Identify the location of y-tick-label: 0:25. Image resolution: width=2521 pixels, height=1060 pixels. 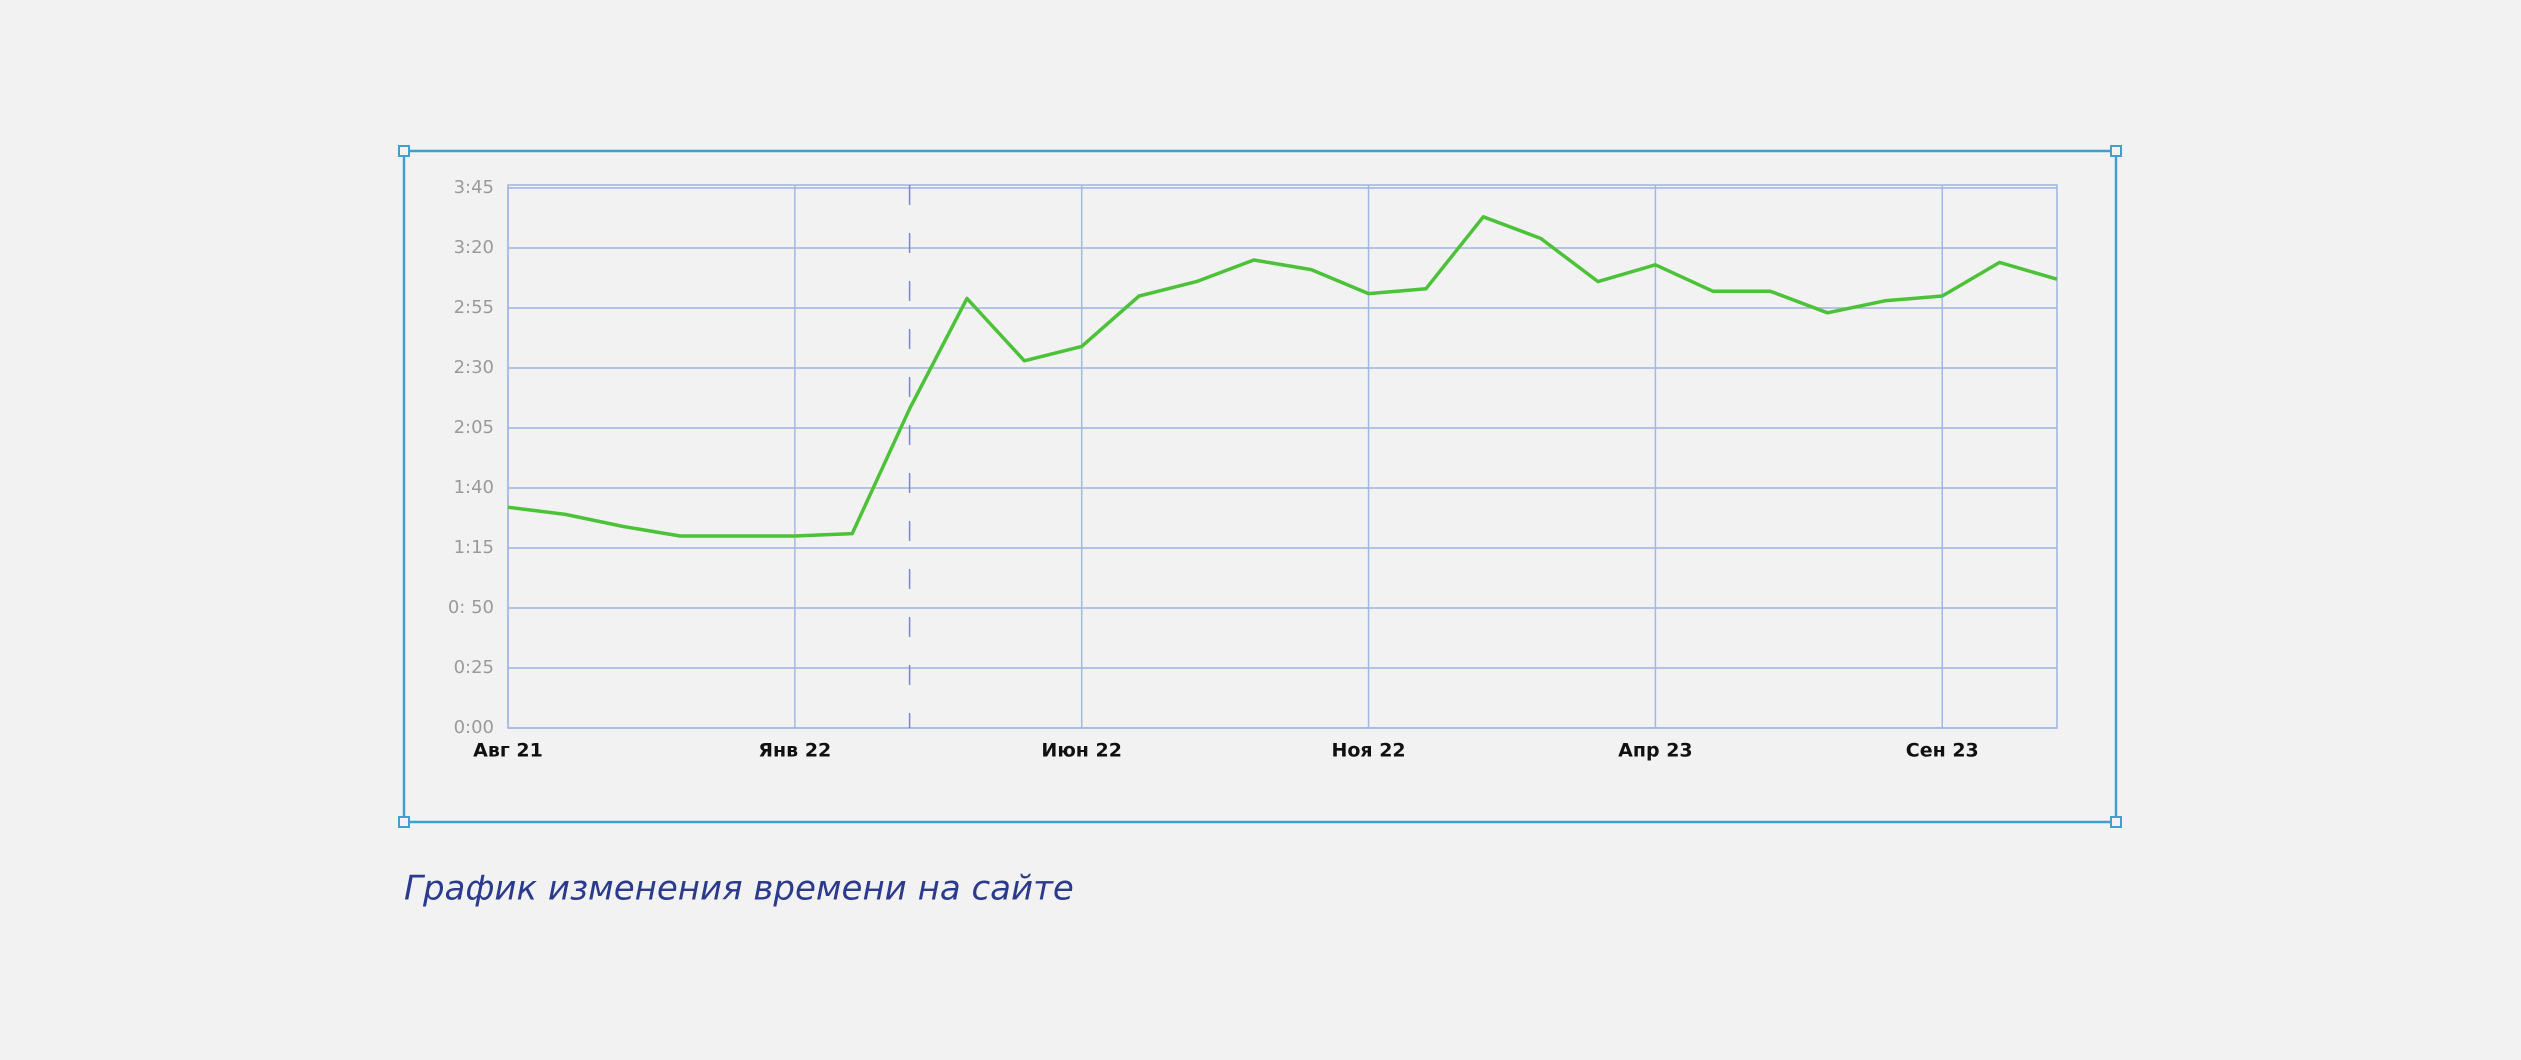
(474, 667).